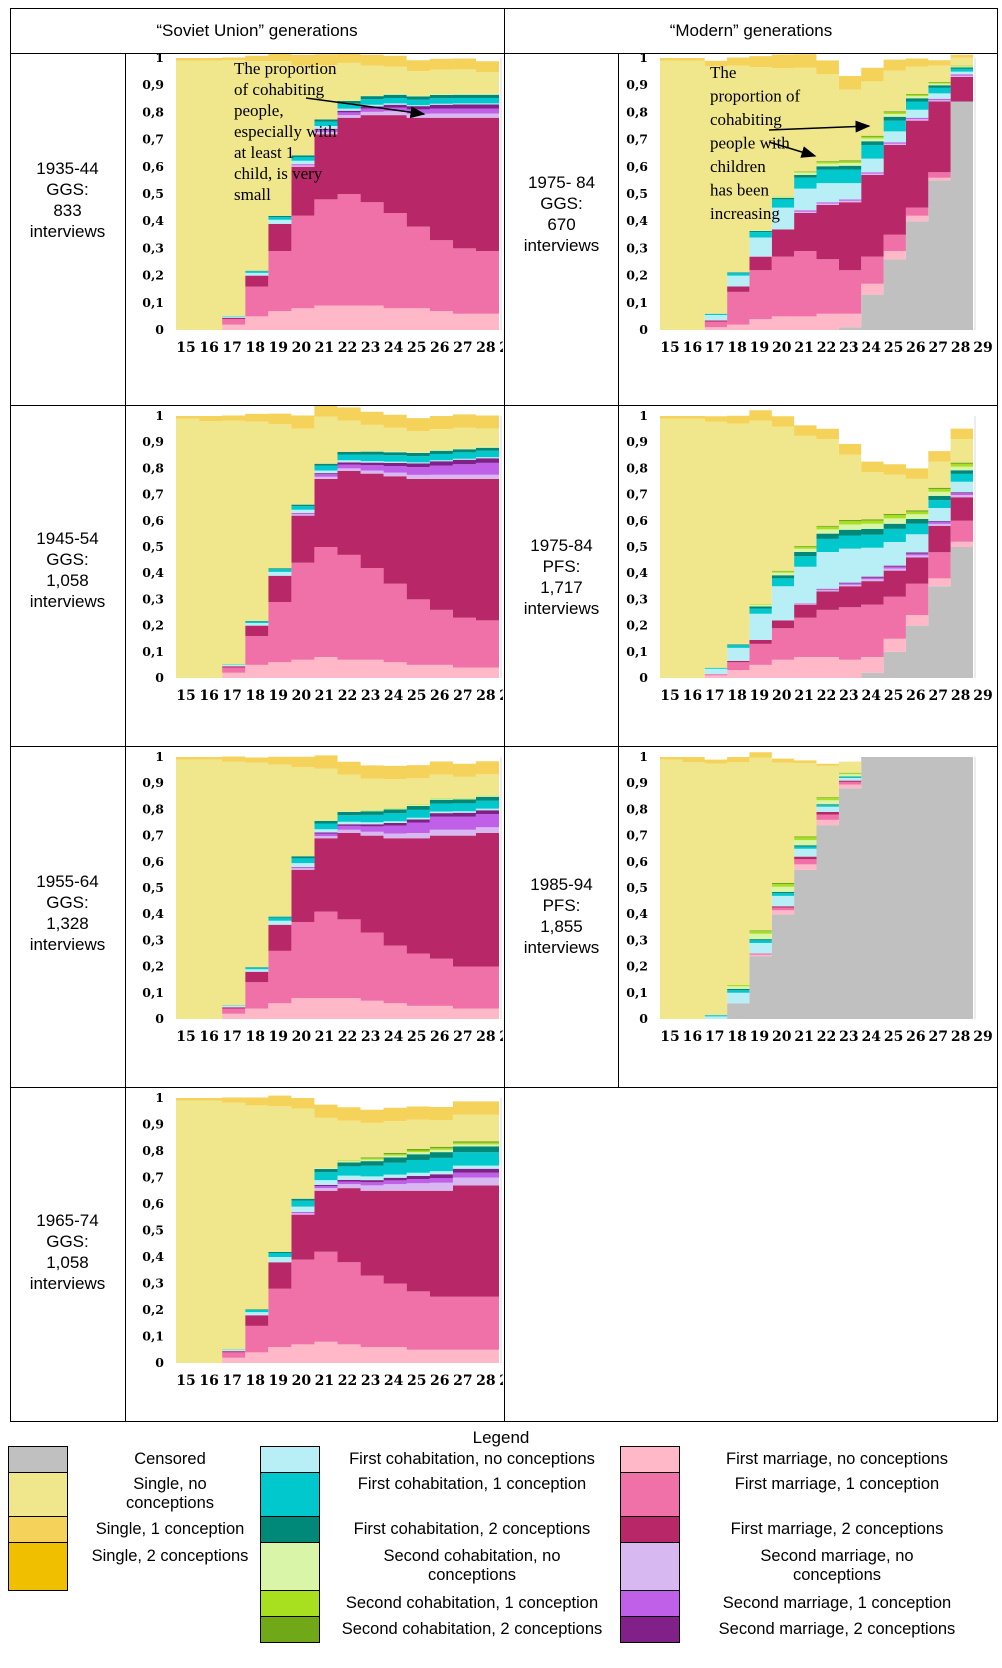 Image resolution: width=1002 pixels, height=1668 pixels. I want to click on y-tick-label: 0,1, so click(637, 992).